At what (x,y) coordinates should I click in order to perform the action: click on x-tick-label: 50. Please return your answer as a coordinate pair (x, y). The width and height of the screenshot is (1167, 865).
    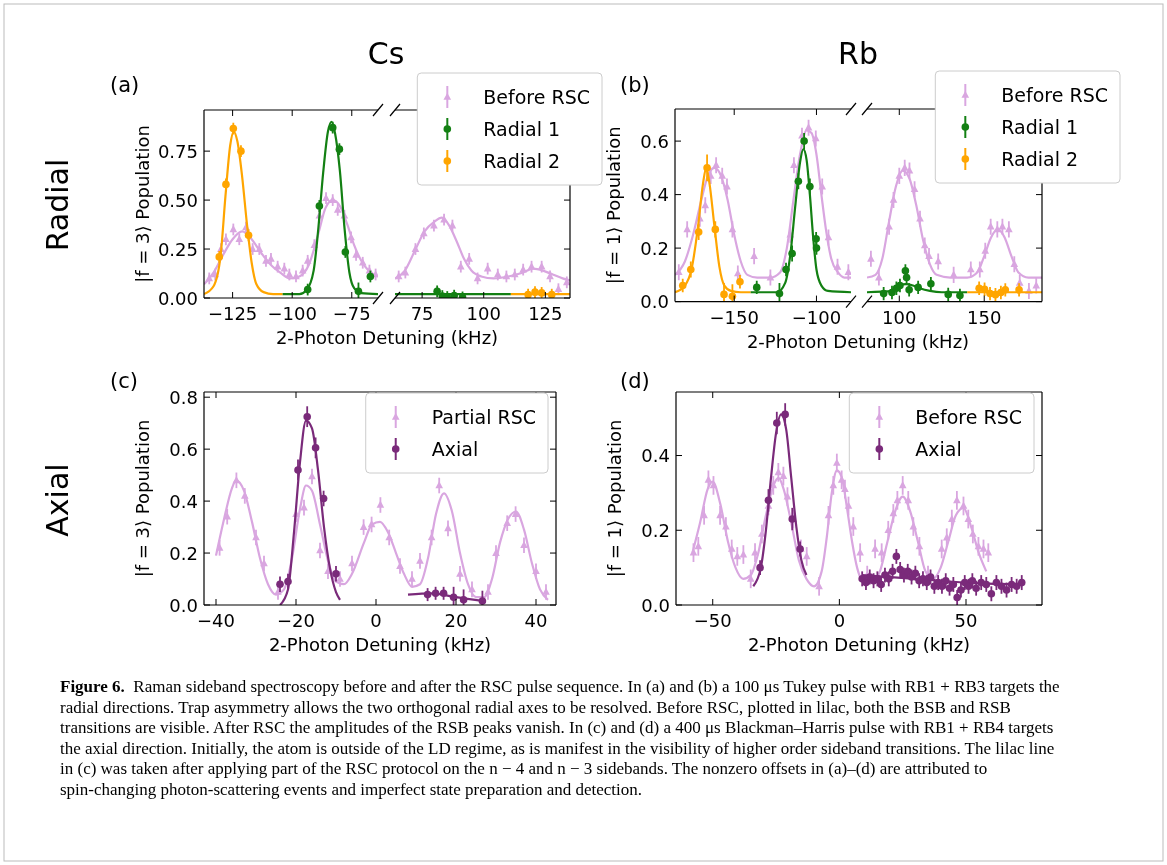
    Looking at the image, I should click on (966, 620).